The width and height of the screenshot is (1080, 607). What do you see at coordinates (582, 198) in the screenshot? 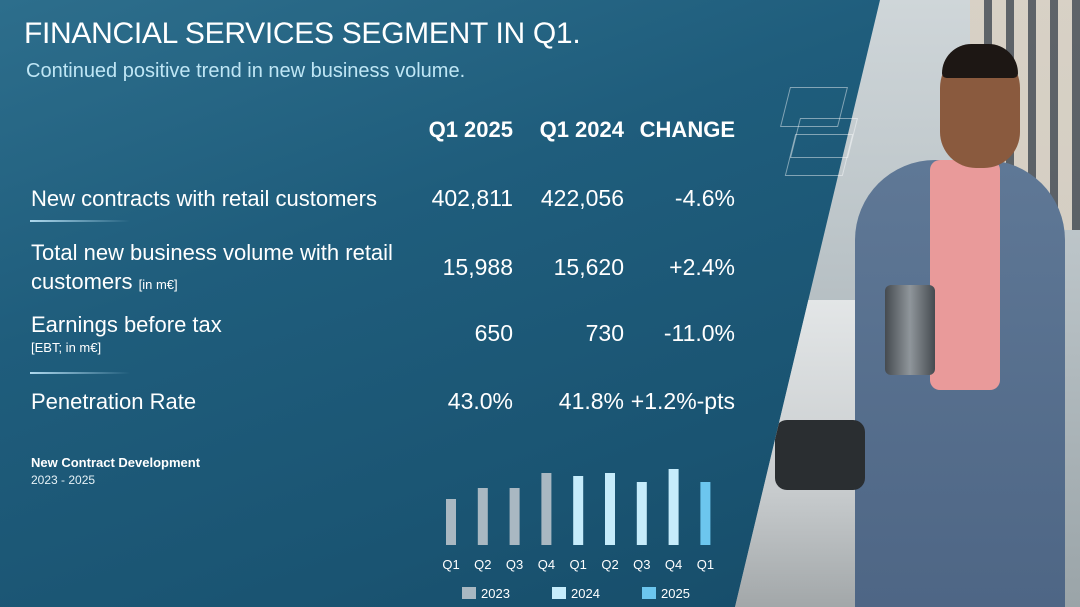
I see `row1-q1-2024: 422,056` at bounding box center [582, 198].